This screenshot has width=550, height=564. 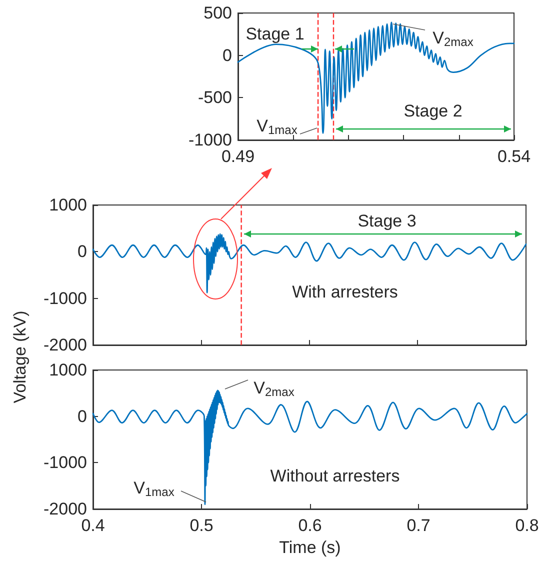 I want to click on x-tick-label: 0.49, so click(x=238, y=156).